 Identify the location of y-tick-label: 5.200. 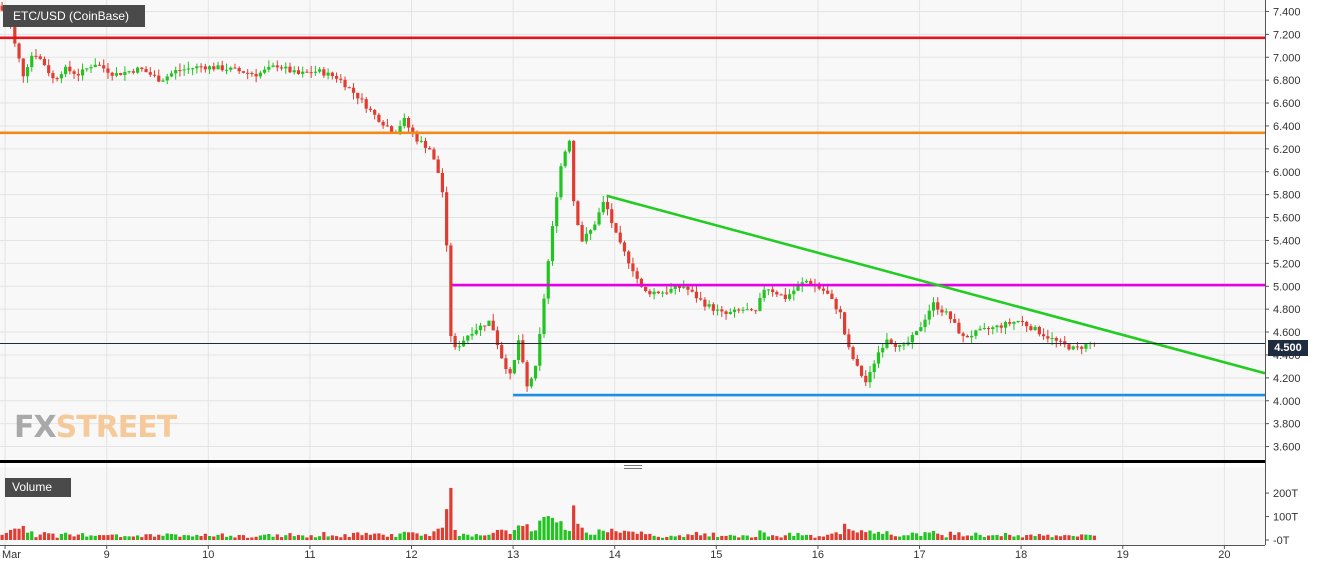
(1287, 264).